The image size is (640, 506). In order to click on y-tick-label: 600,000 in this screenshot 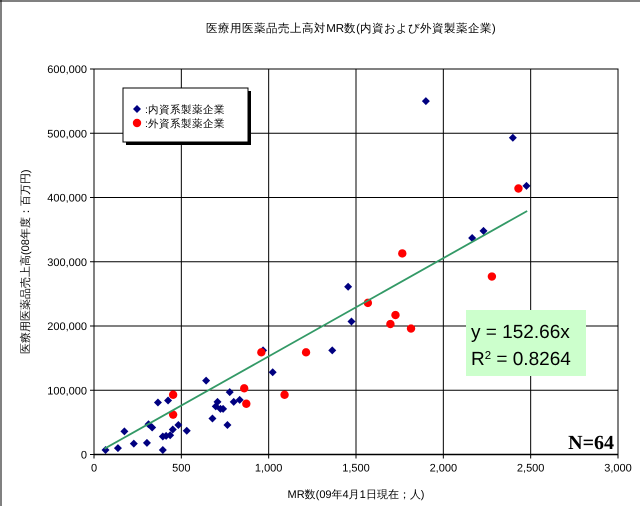, I will do `click(67, 70)`.